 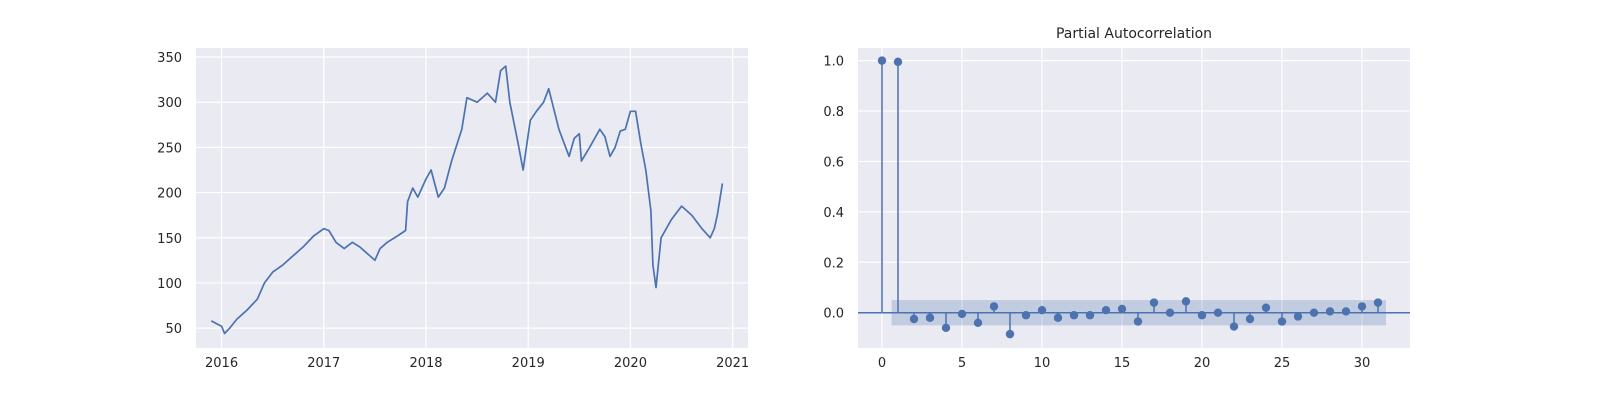 What do you see at coordinates (425, 363) in the screenshot?
I see `price-x-tick-label: 2018` at bounding box center [425, 363].